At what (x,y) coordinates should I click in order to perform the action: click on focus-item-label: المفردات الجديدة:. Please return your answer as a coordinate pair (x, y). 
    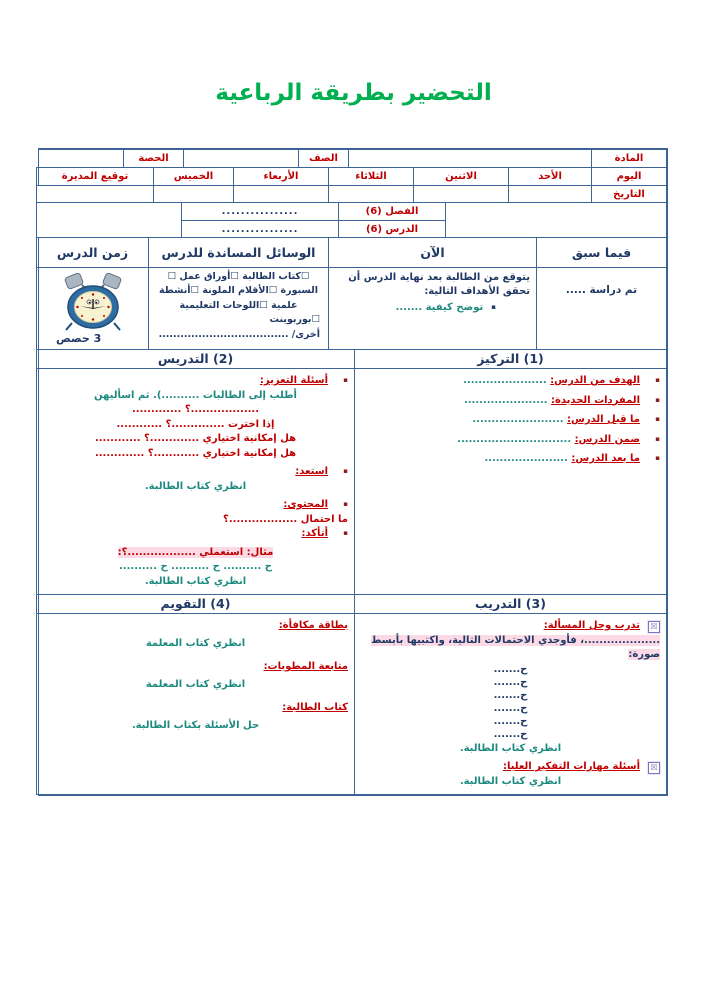
    Looking at the image, I should click on (595, 400).